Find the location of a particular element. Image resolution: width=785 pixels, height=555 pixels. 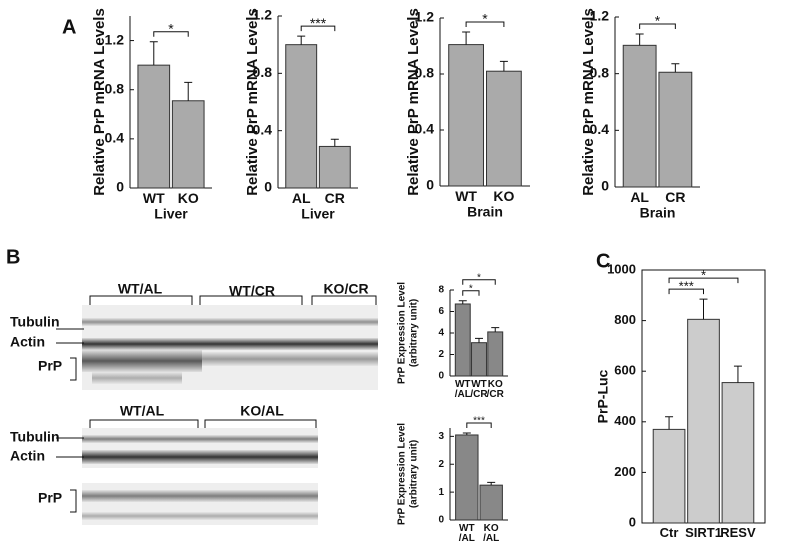

x-tick-label: KO/AL is located at coordinates (491, 533).